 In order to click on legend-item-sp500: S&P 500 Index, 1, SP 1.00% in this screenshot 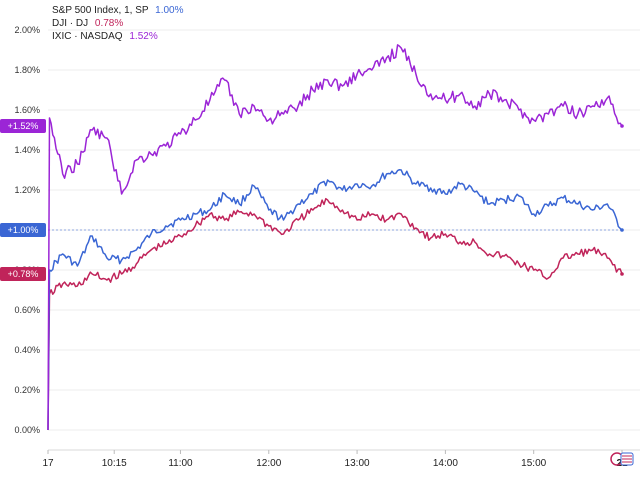, I will do `click(118, 10)`.